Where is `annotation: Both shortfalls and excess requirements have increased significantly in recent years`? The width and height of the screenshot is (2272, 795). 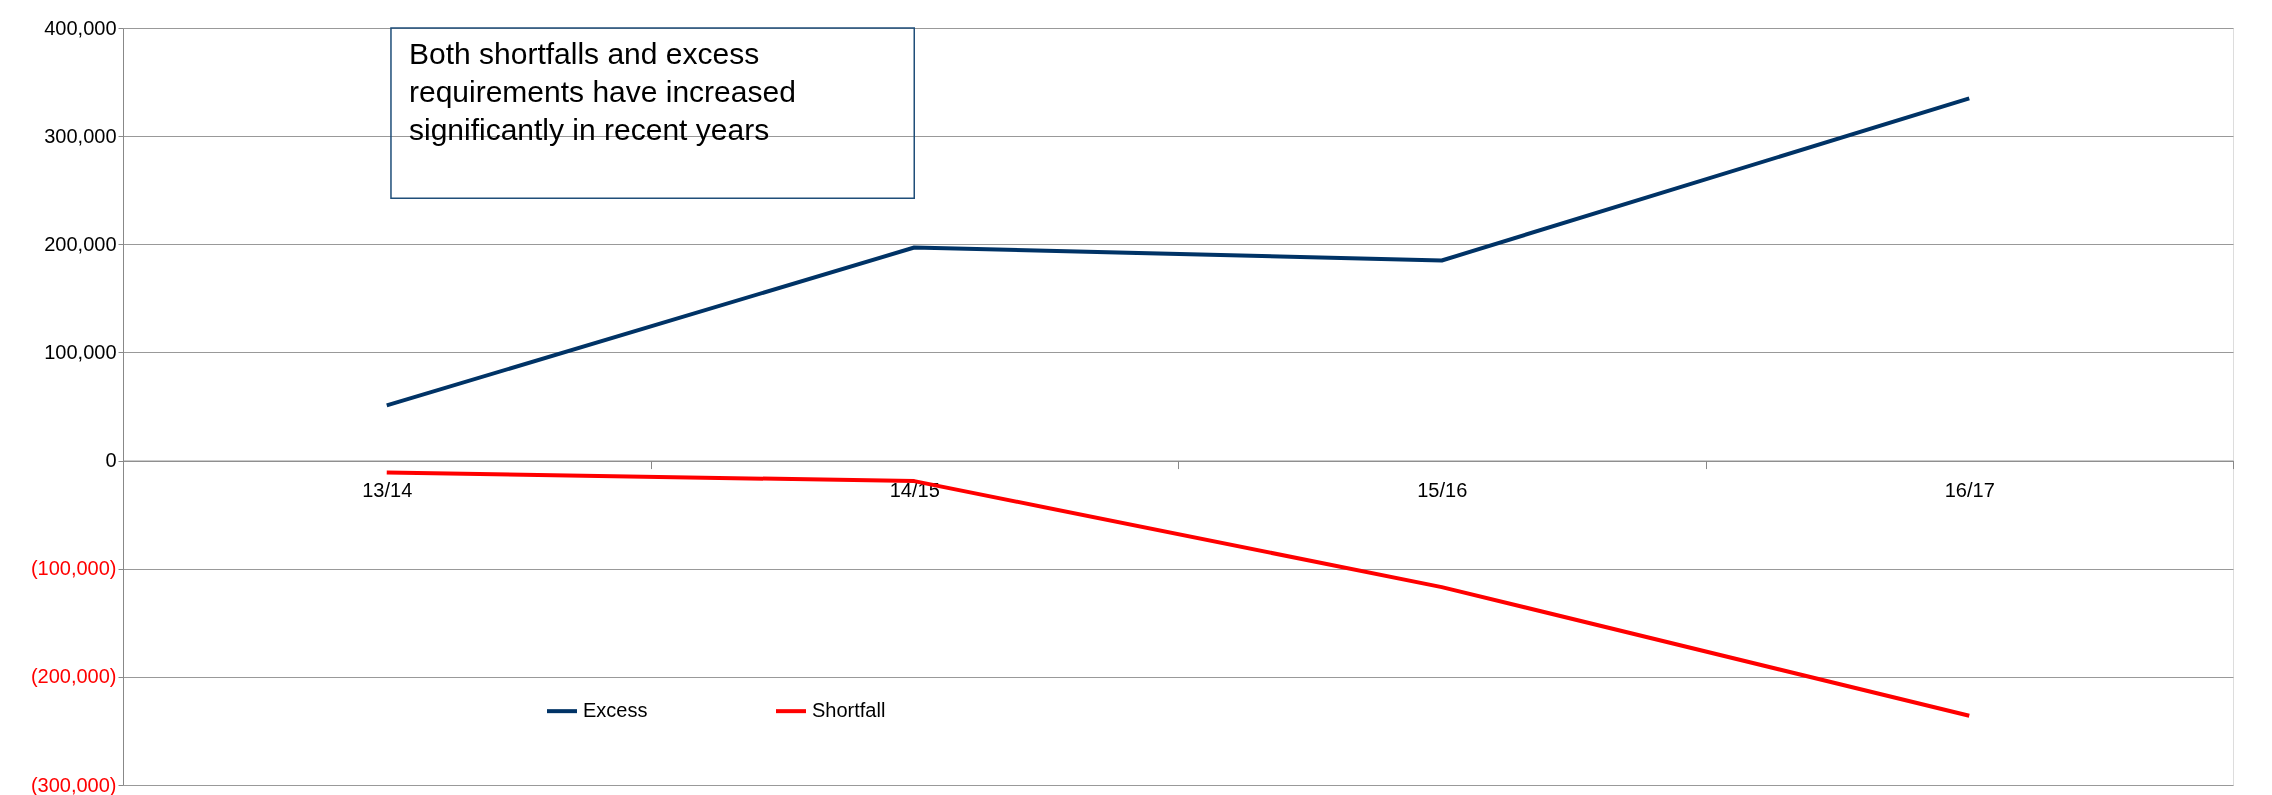 annotation: Both shortfalls and excess requirements have increased significantly in recent years is located at coordinates (602, 91).